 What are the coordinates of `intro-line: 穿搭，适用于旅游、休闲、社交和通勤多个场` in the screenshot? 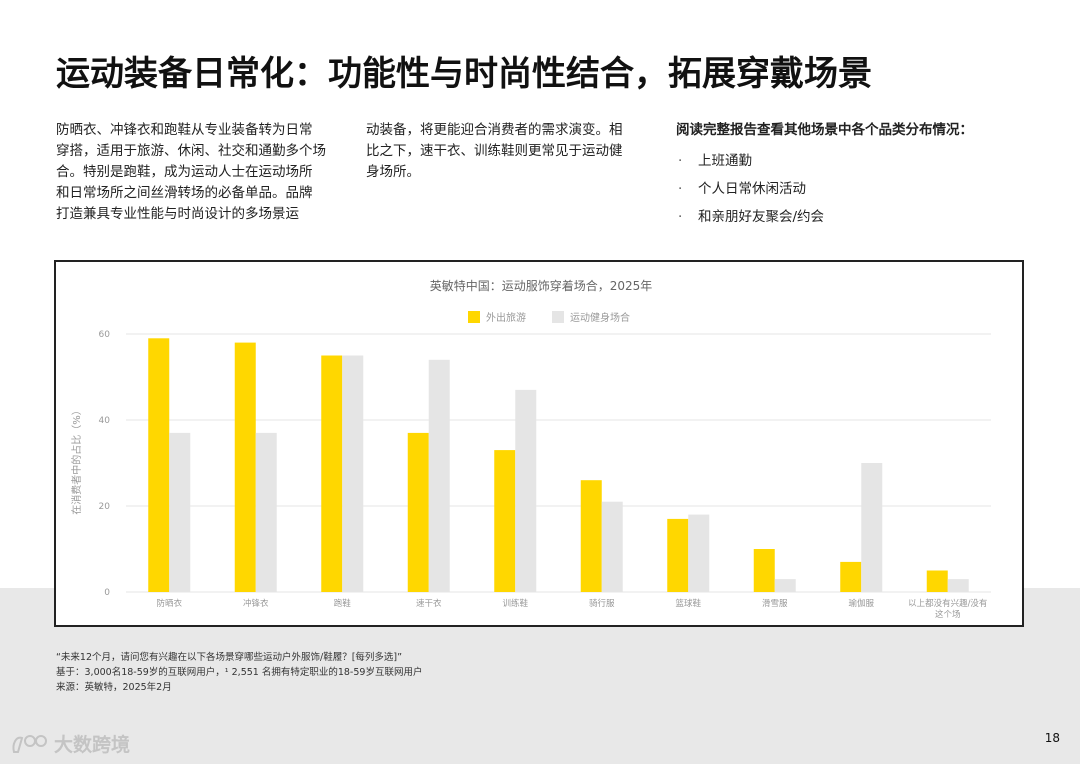 It's located at (191, 151).